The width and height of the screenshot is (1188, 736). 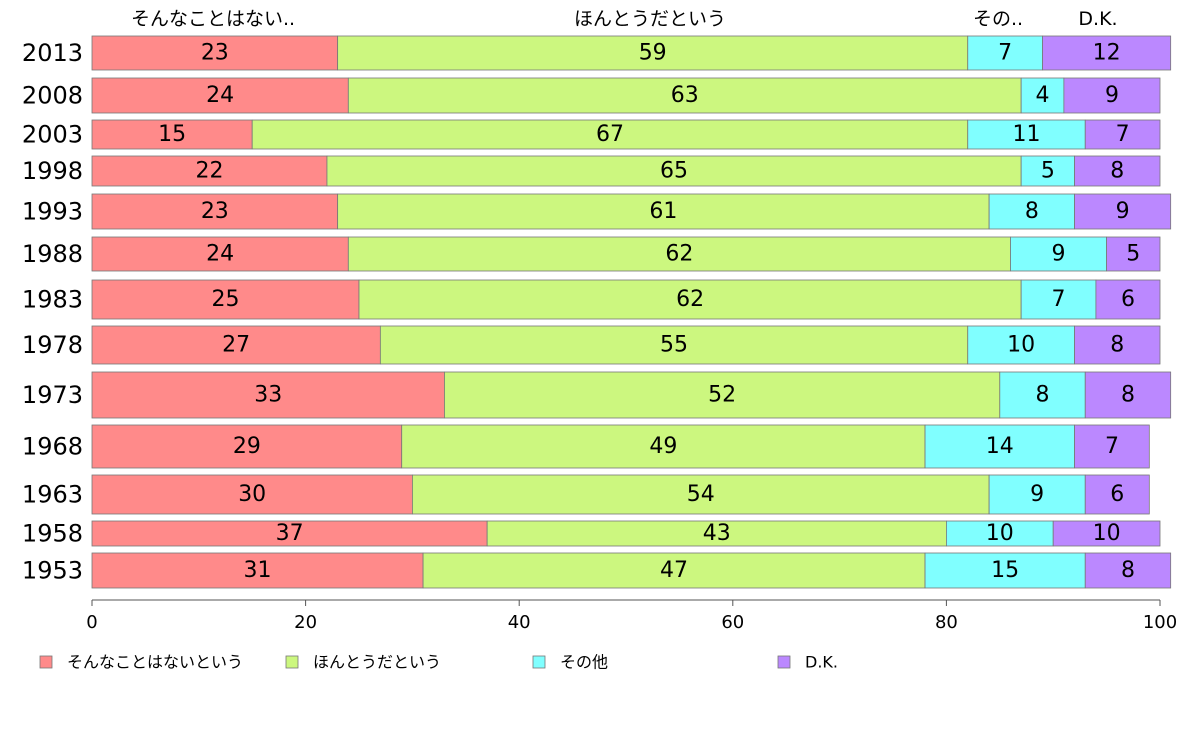 I want to click on data-label: 12, so click(x=1107, y=53).